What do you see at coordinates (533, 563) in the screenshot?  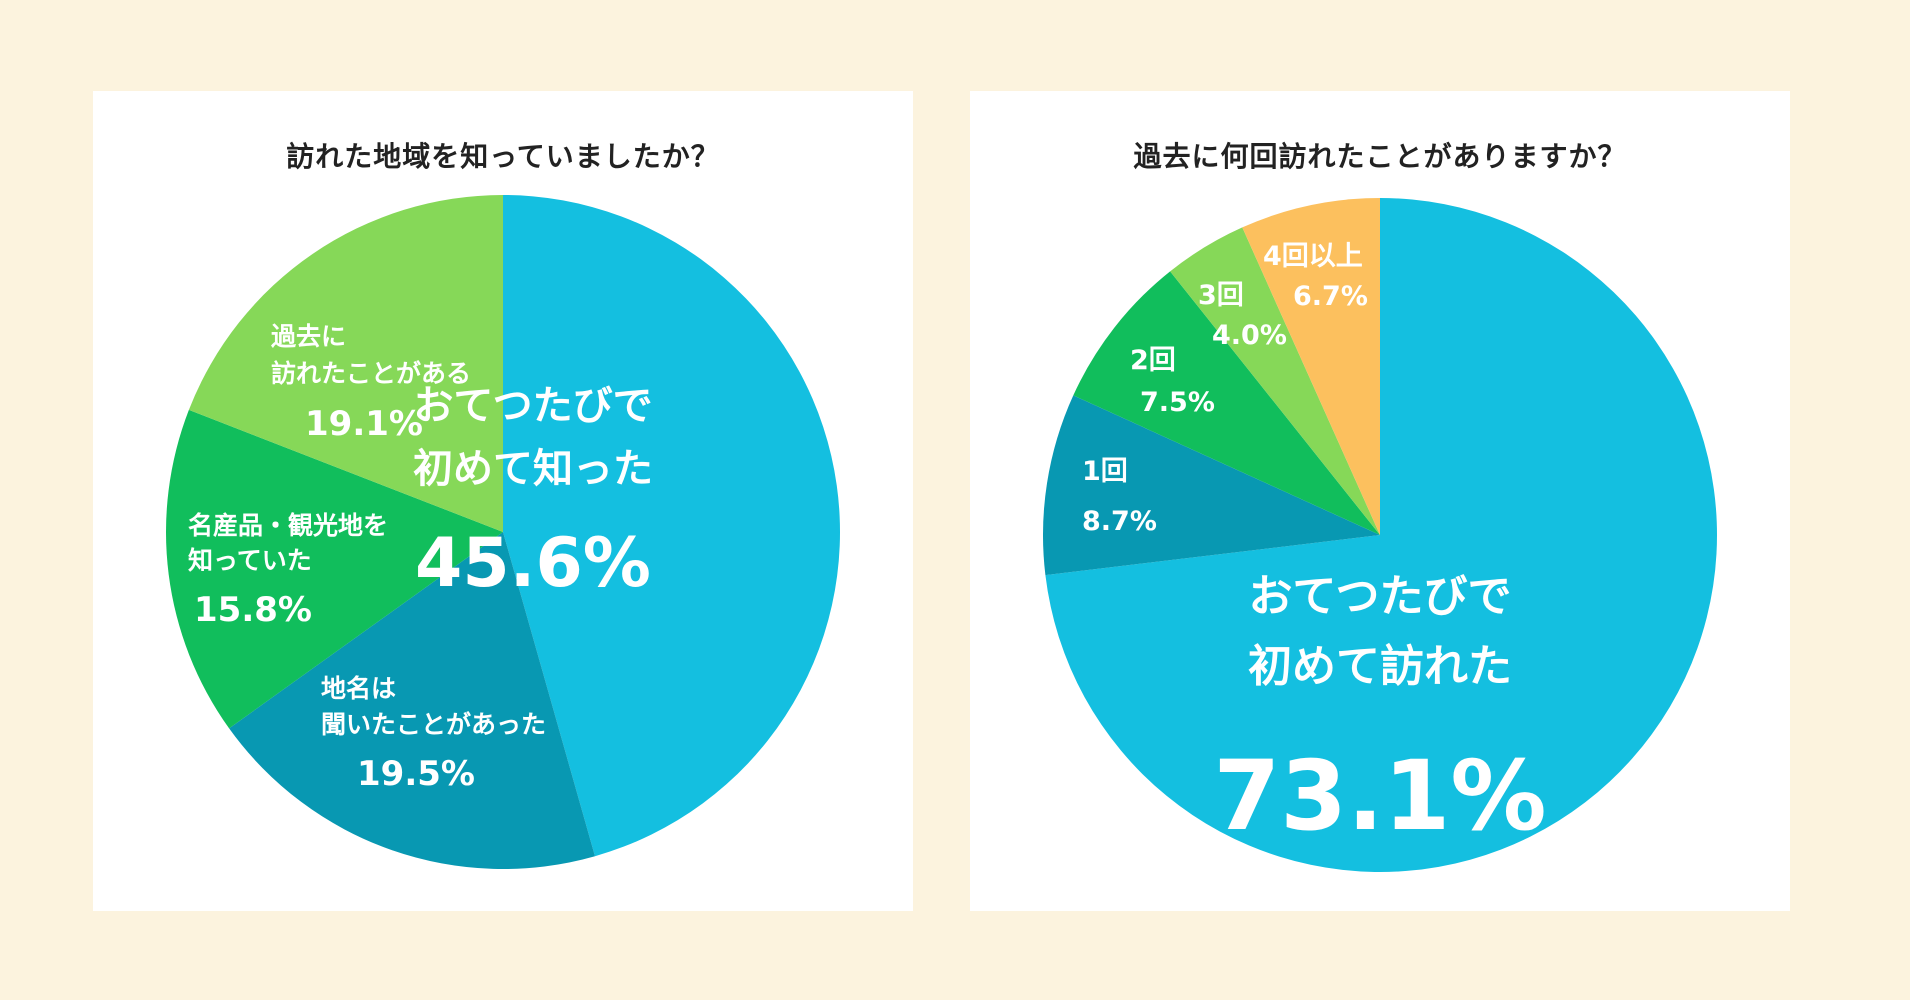 I see `left-slice-0-value: 45.6%` at bounding box center [533, 563].